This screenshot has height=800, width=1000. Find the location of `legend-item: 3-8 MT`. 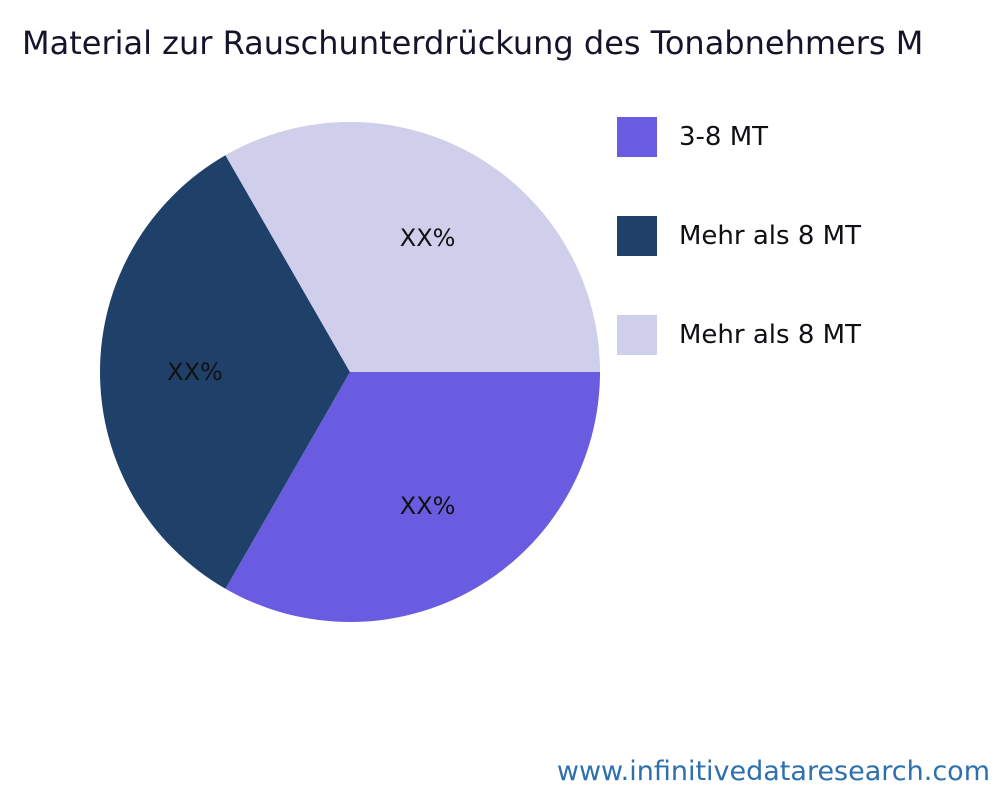

legend-item: 3-8 MT is located at coordinates (739, 137).